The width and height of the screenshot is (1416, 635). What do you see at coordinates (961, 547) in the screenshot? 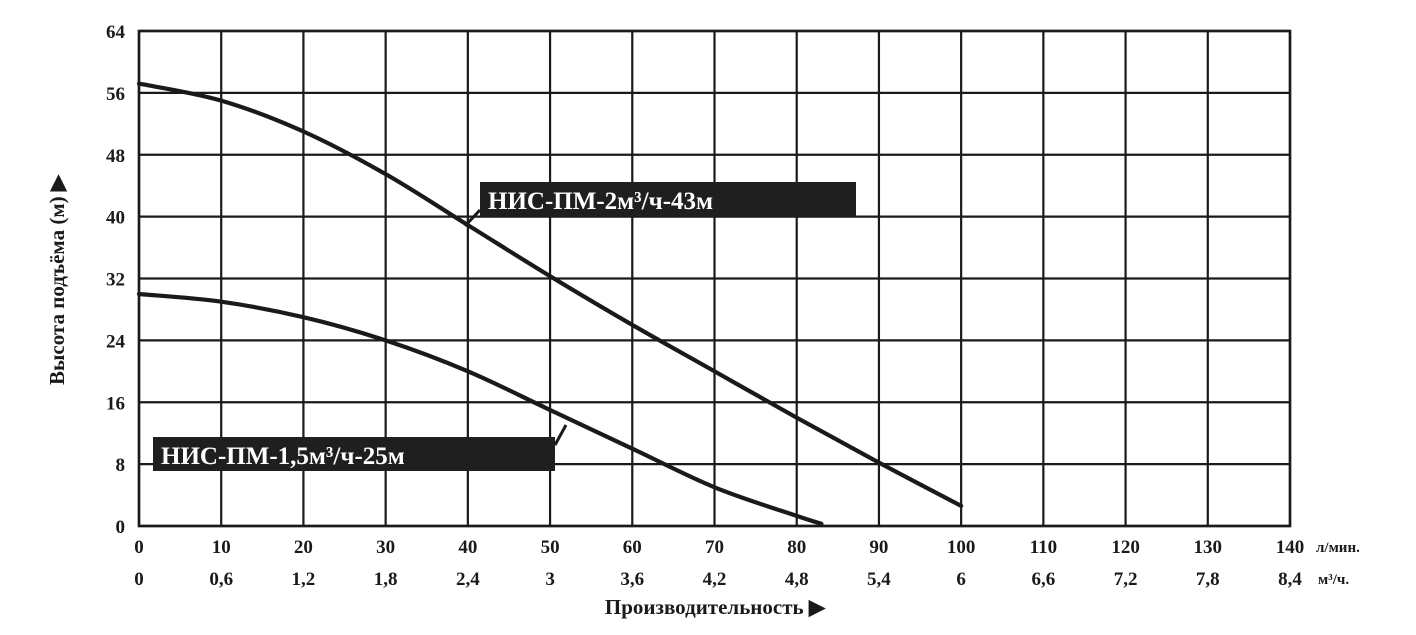
I see `x-tick-label: 100` at bounding box center [961, 547].